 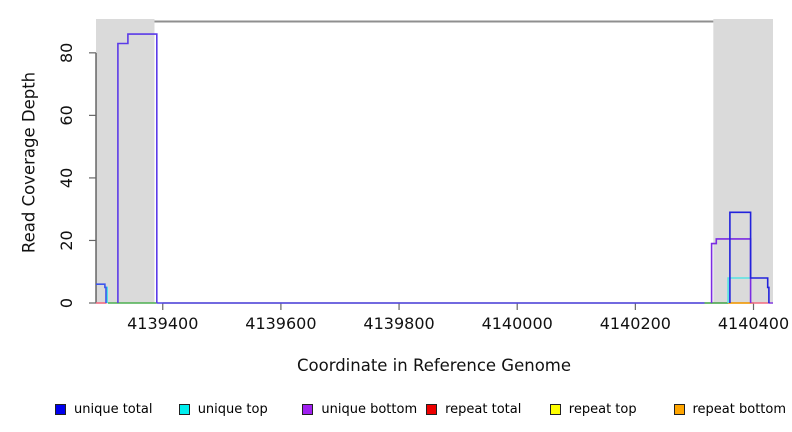 What do you see at coordinates (137, 168) in the screenshot?
I see `series-unique-bottom-left-peak` at bounding box center [137, 168].